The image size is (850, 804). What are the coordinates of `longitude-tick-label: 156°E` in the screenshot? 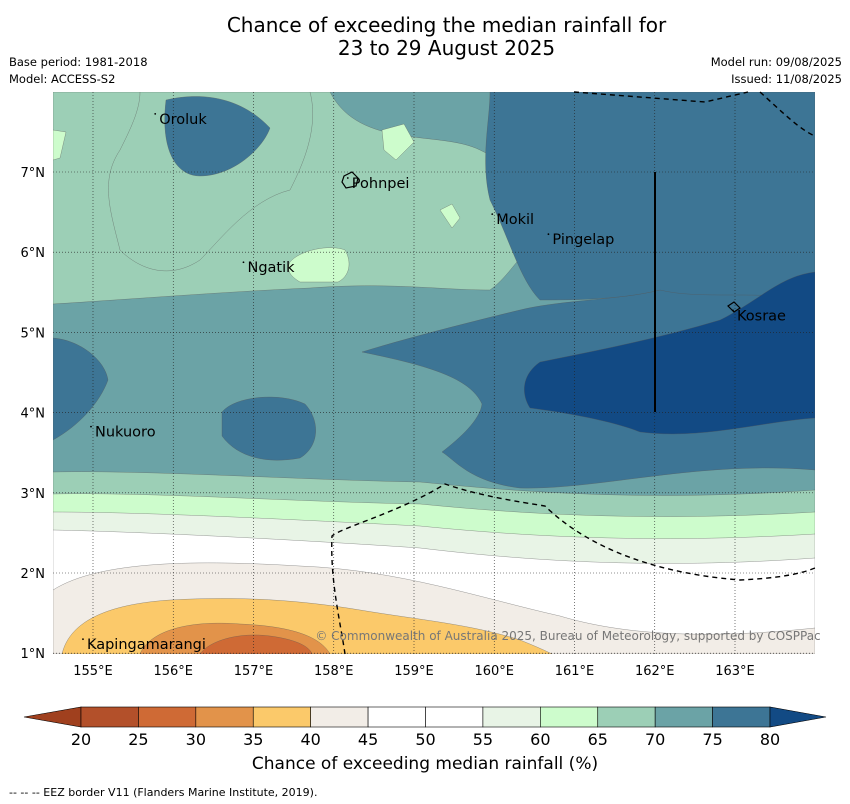 It's located at (173, 671).